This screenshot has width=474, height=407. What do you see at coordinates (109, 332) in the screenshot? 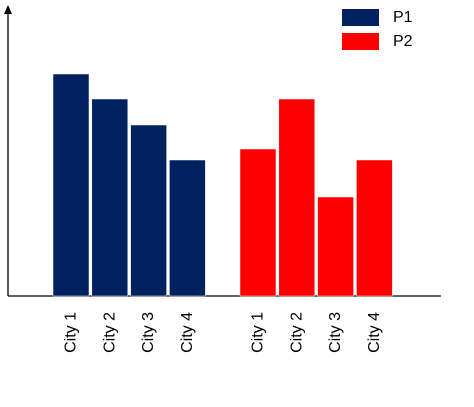
I see `tick-label-p1-city-2: City 2` at bounding box center [109, 332].